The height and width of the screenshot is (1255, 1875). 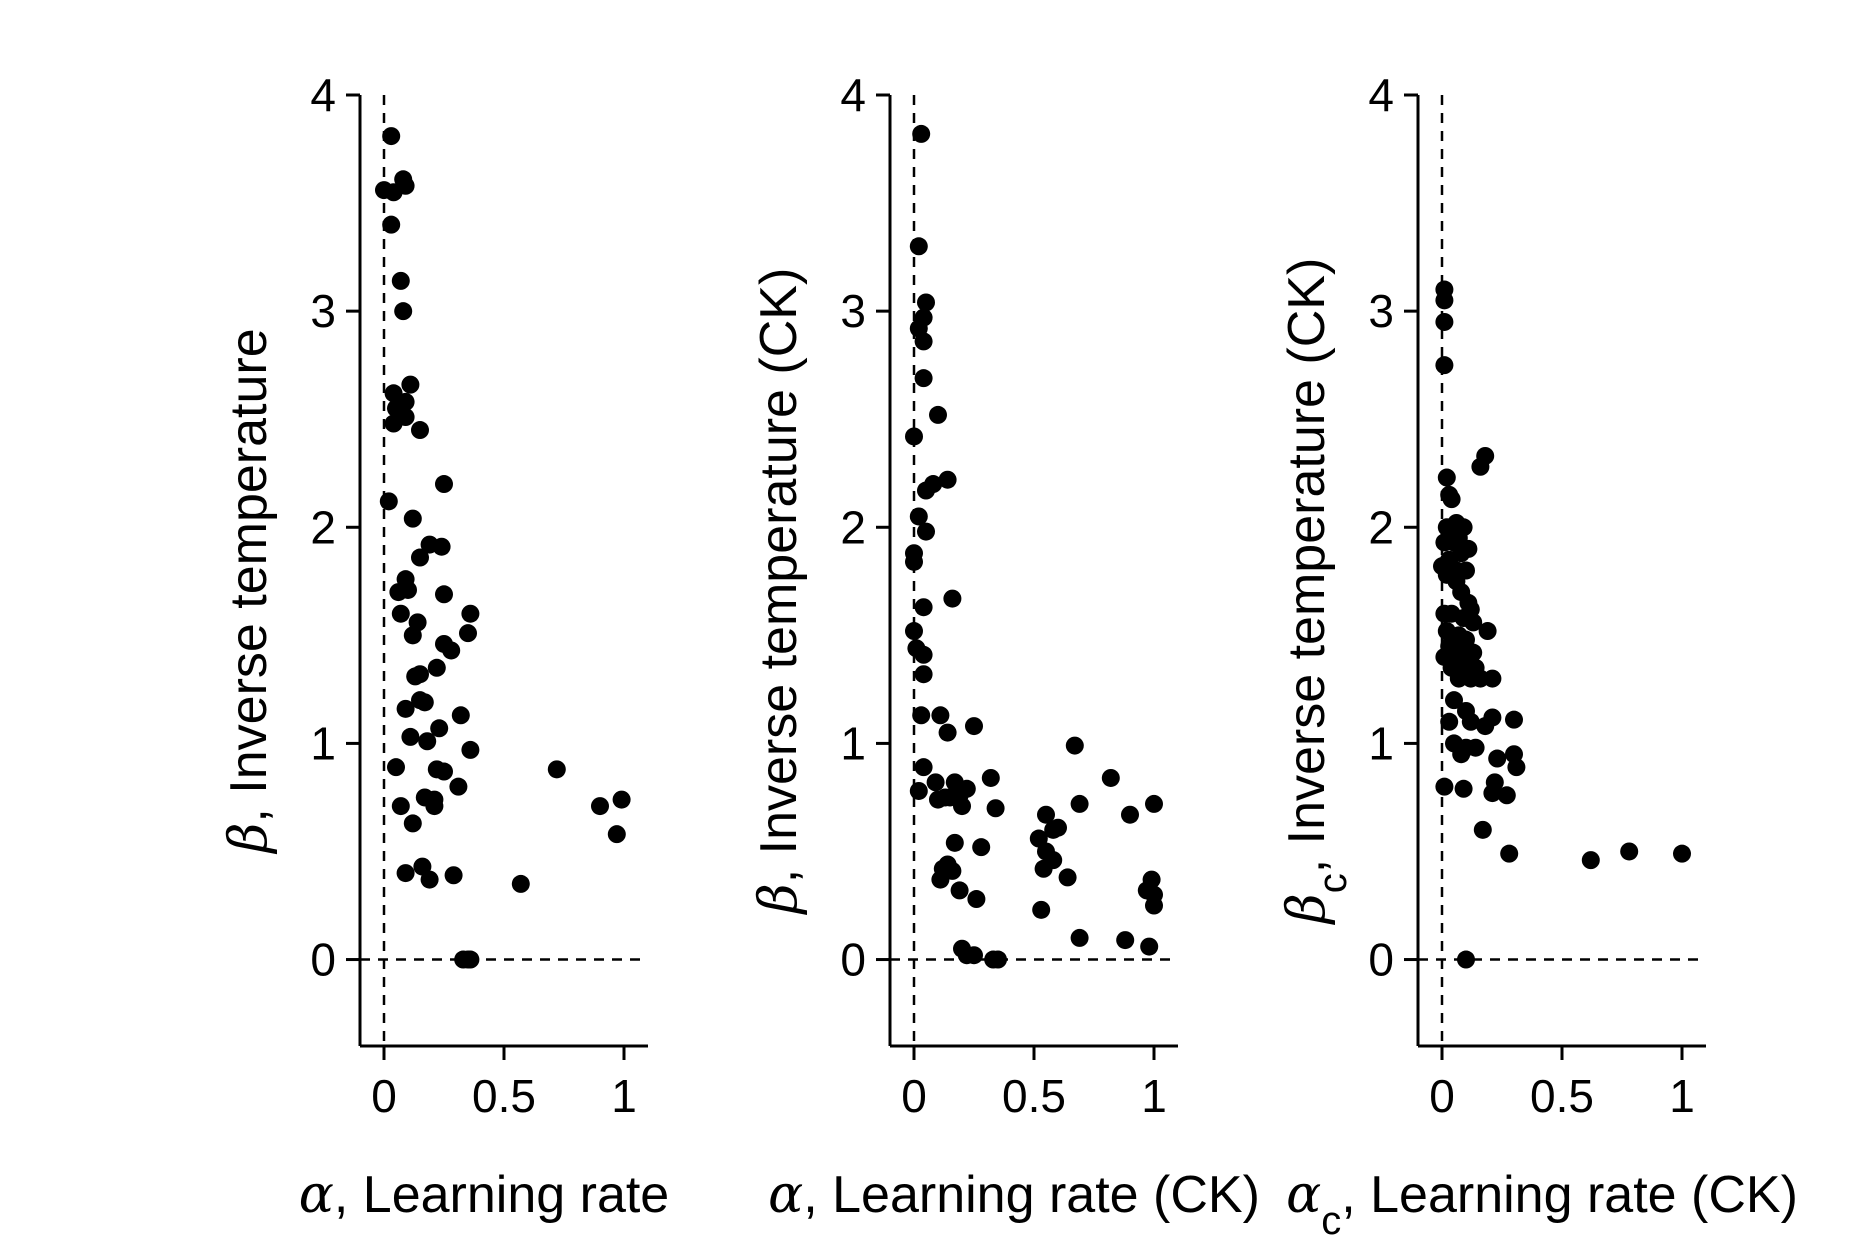 What do you see at coordinates (914, 1096) in the screenshot?
I see `x-tick-label: 0` at bounding box center [914, 1096].